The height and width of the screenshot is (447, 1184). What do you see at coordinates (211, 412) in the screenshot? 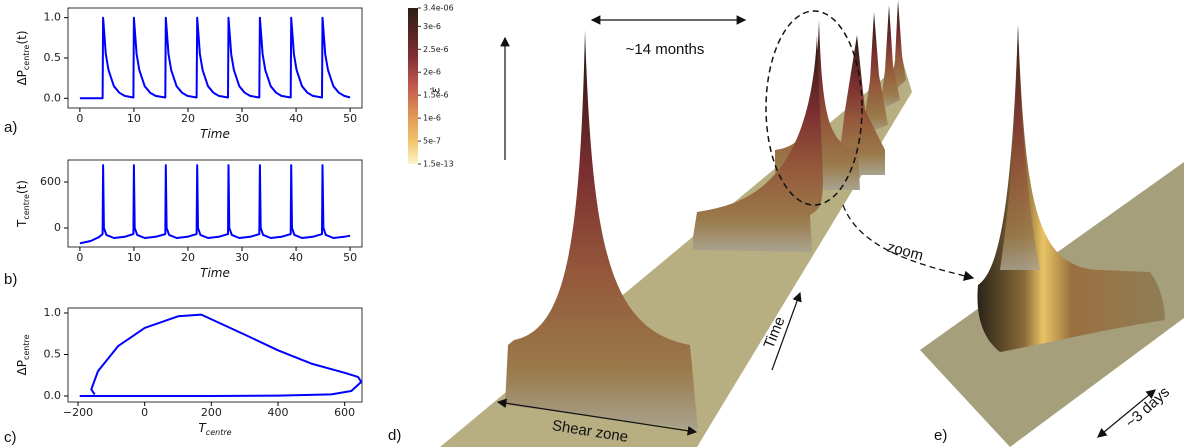
I see `x-tick-label: 200` at bounding box center [211, 412].